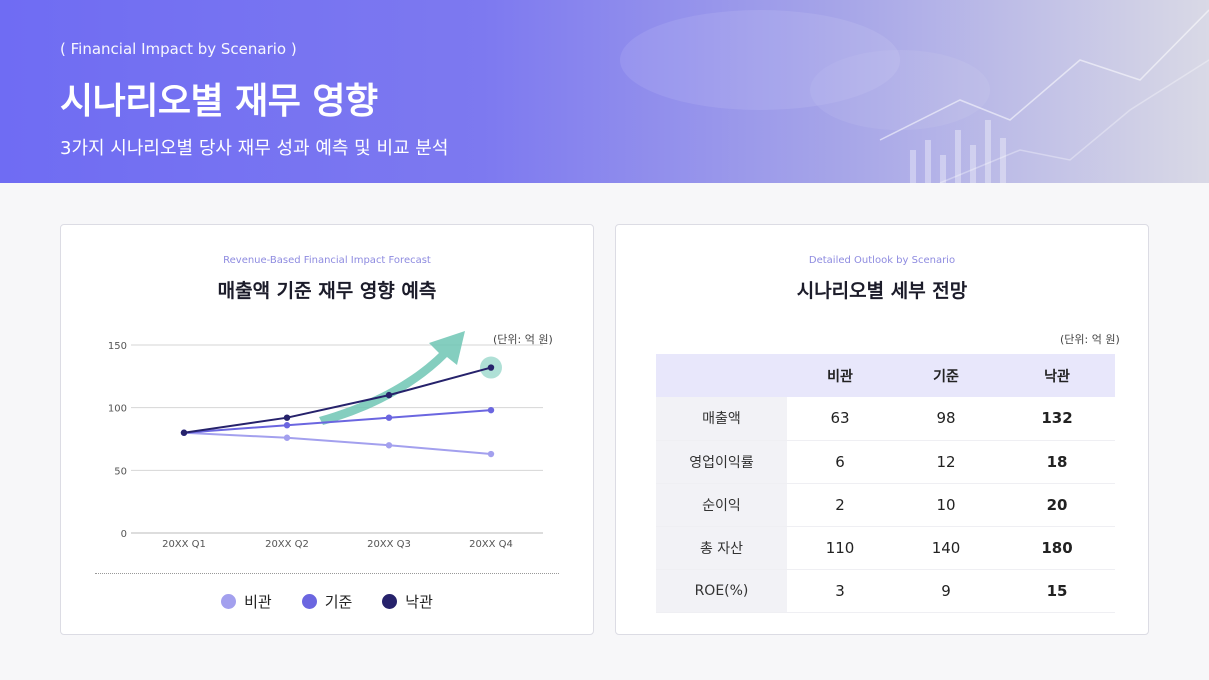  Describe the element at coordinates (327, 260) in the screenshot. I see `chart-eyebrow: Revenue-Based Financial Impact Forecast` at that location.